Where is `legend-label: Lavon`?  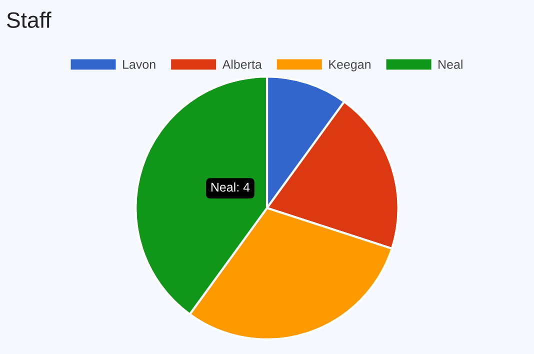 legend-label: Lavon is located at coordinates (139, 64).